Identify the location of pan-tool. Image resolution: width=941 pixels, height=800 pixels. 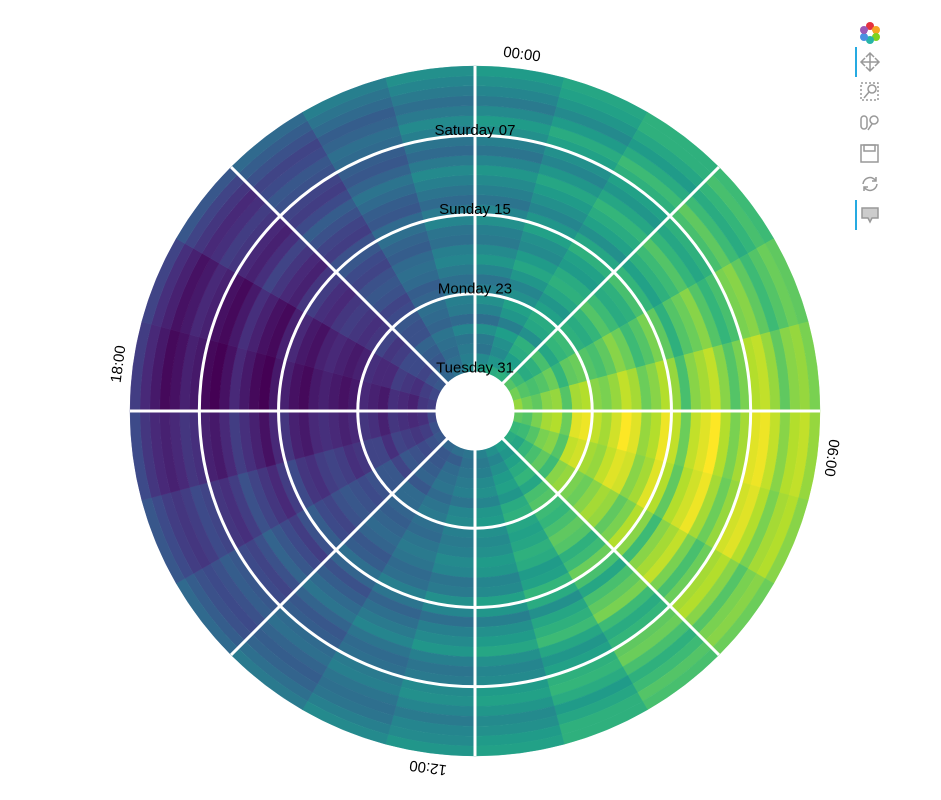
(870, 62).